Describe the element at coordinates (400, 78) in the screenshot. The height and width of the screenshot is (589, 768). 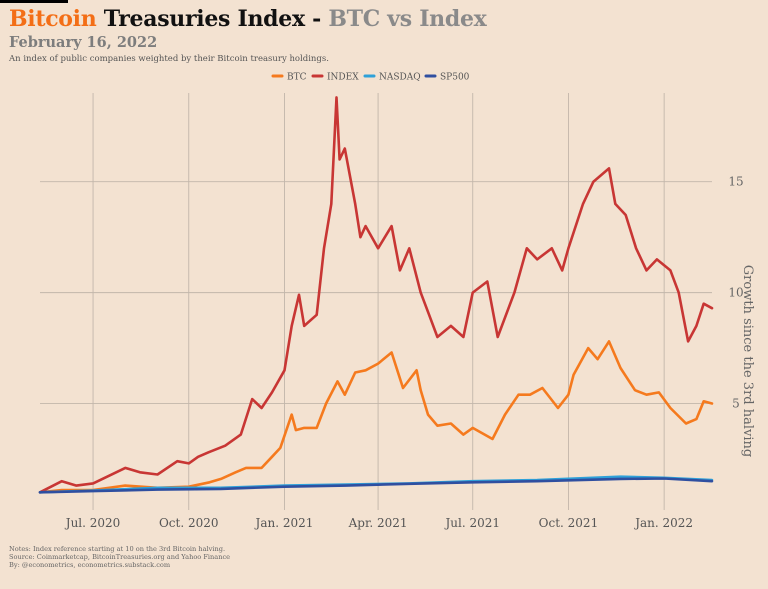
I see `legend-label-nasdaq: NASDAQ` at that location.